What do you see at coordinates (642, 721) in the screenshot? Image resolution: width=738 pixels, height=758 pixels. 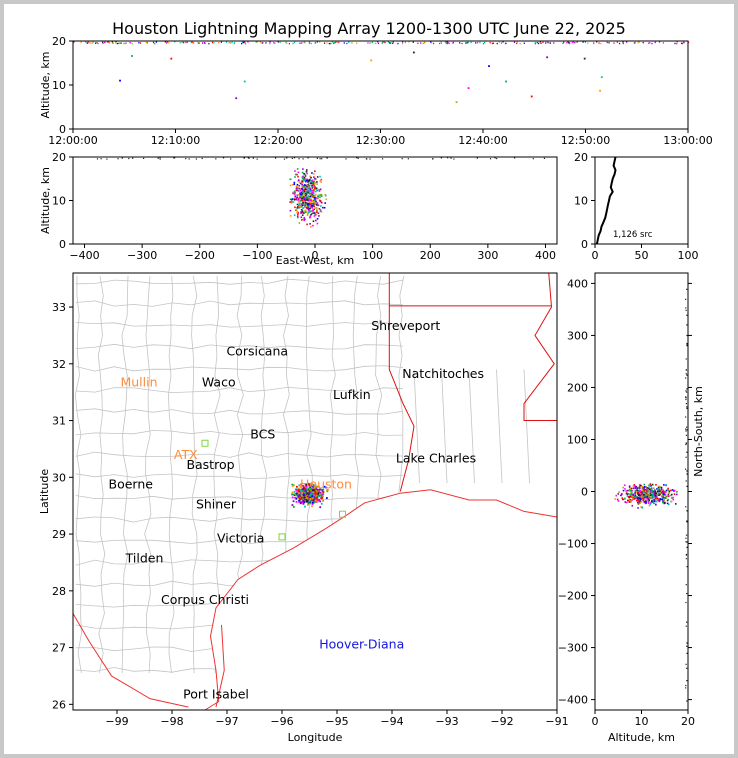 I see `ns-x-tick-label: 10` at bounding box center [642, 721].